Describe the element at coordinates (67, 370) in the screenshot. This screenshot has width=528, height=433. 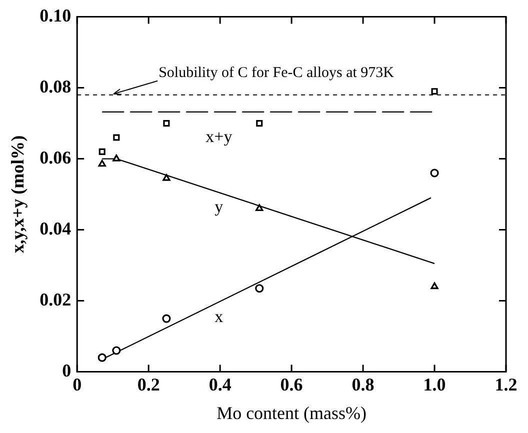
I see `y-tick-label: 0` at that location.